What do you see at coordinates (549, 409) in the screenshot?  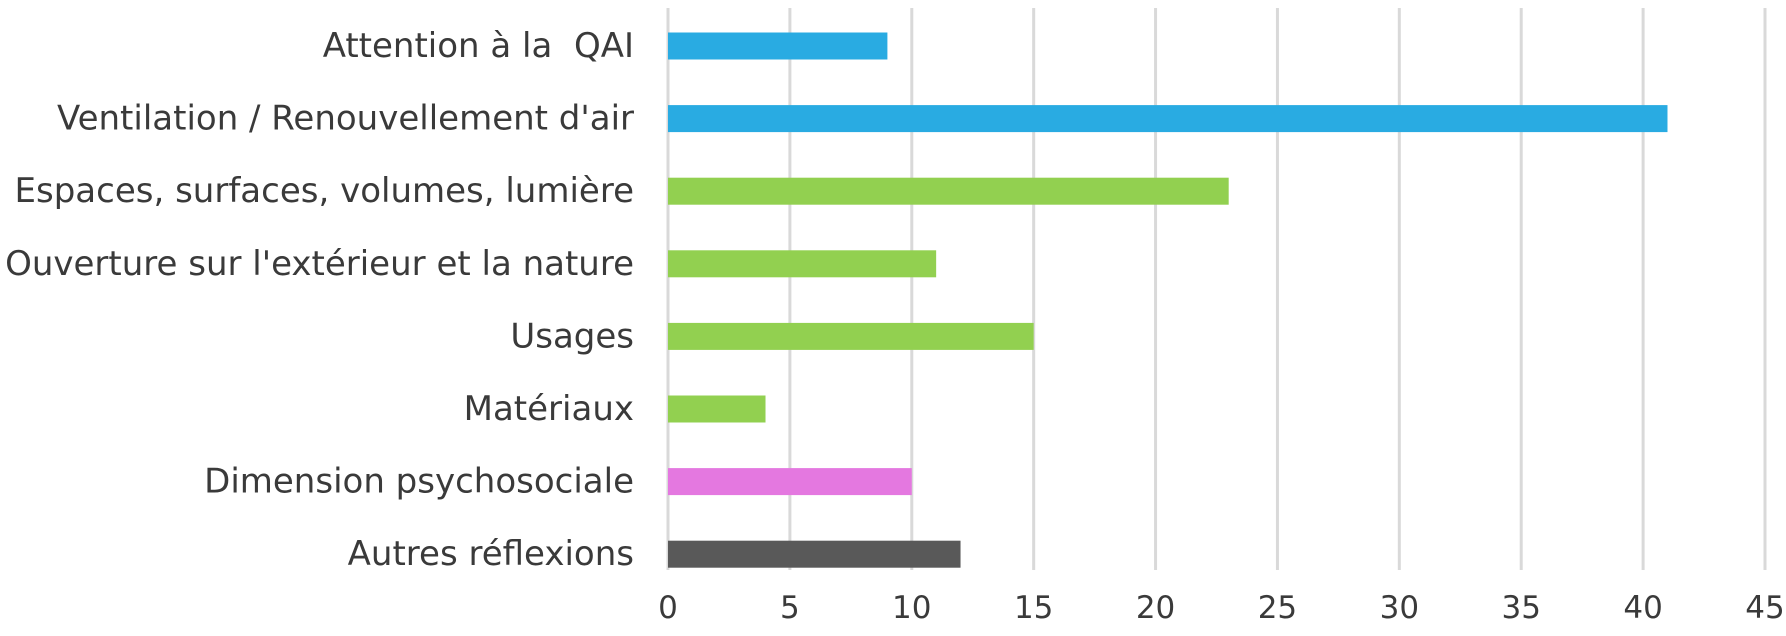 I see `category-label: Matériaux` at bounding box center [549, 409].